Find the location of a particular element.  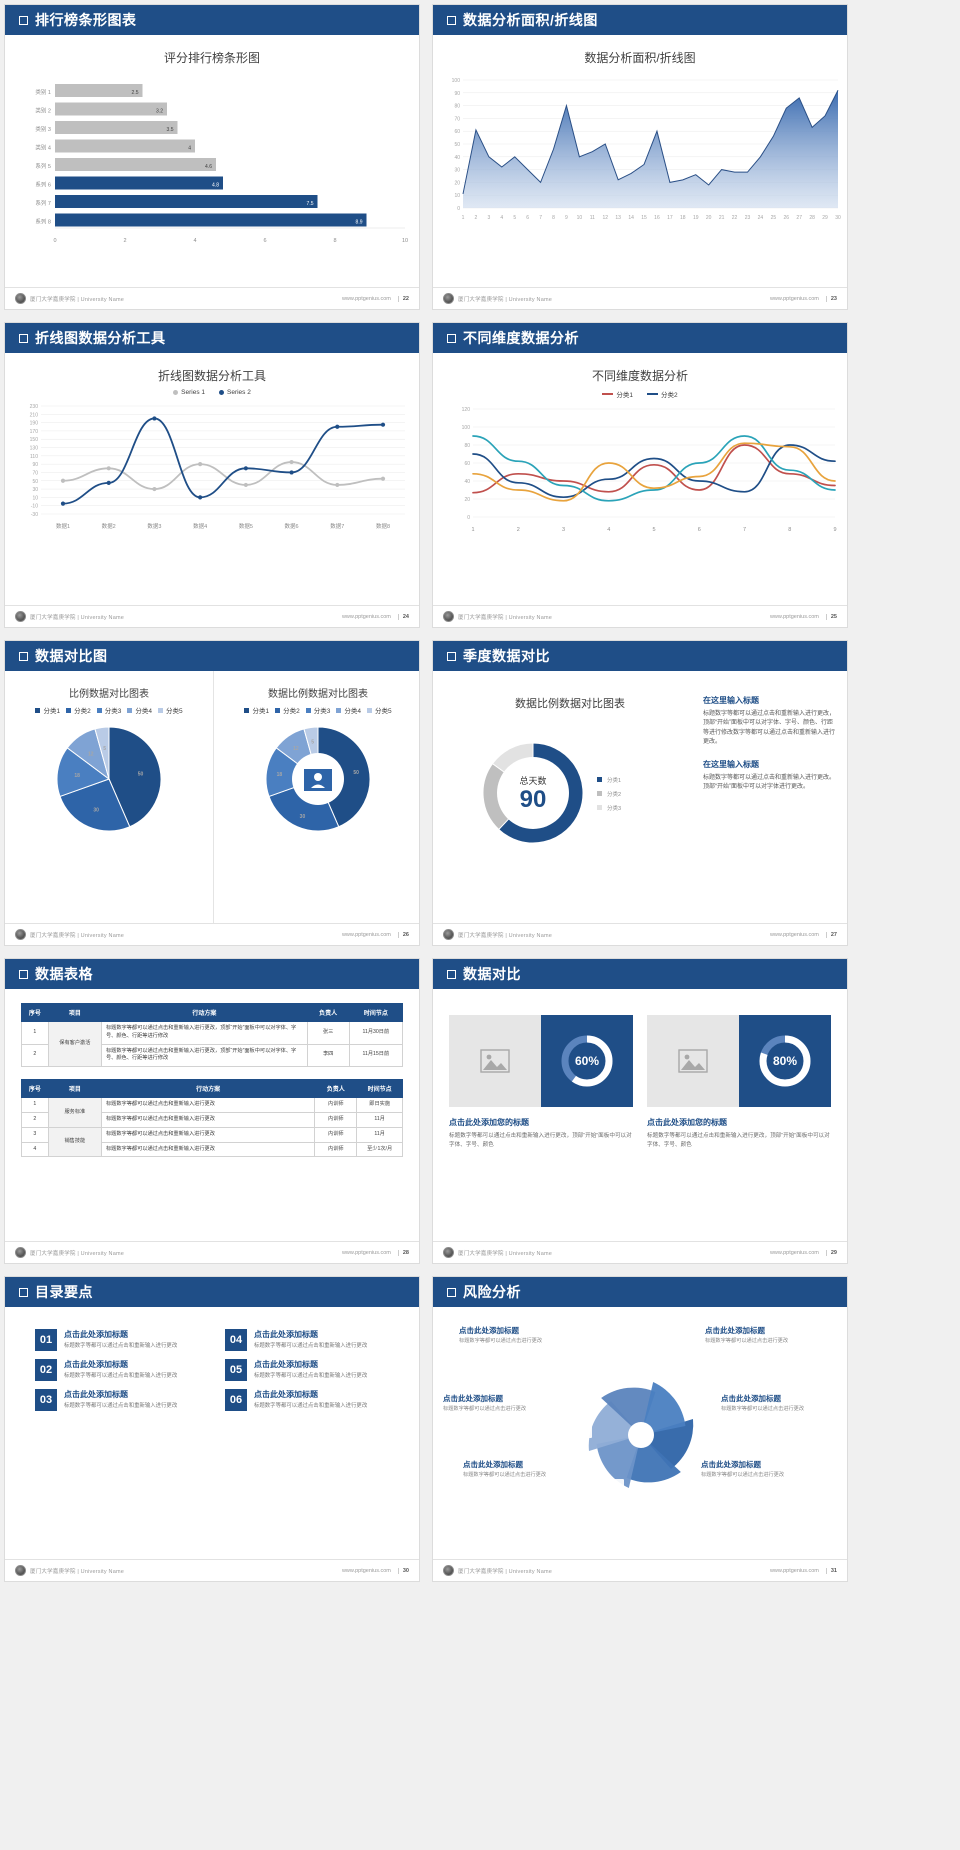

svg-text: 数据8 is located at coordinates (383, 526).